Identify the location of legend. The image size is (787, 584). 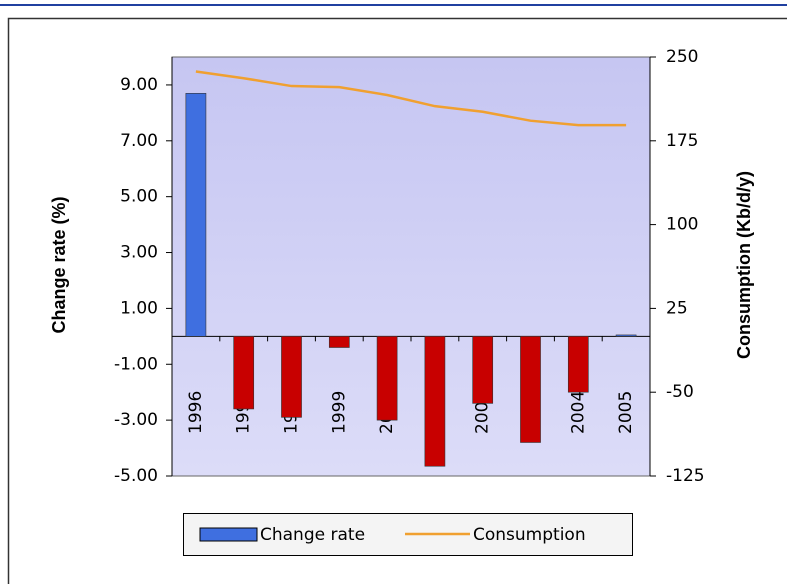
(408, 534).